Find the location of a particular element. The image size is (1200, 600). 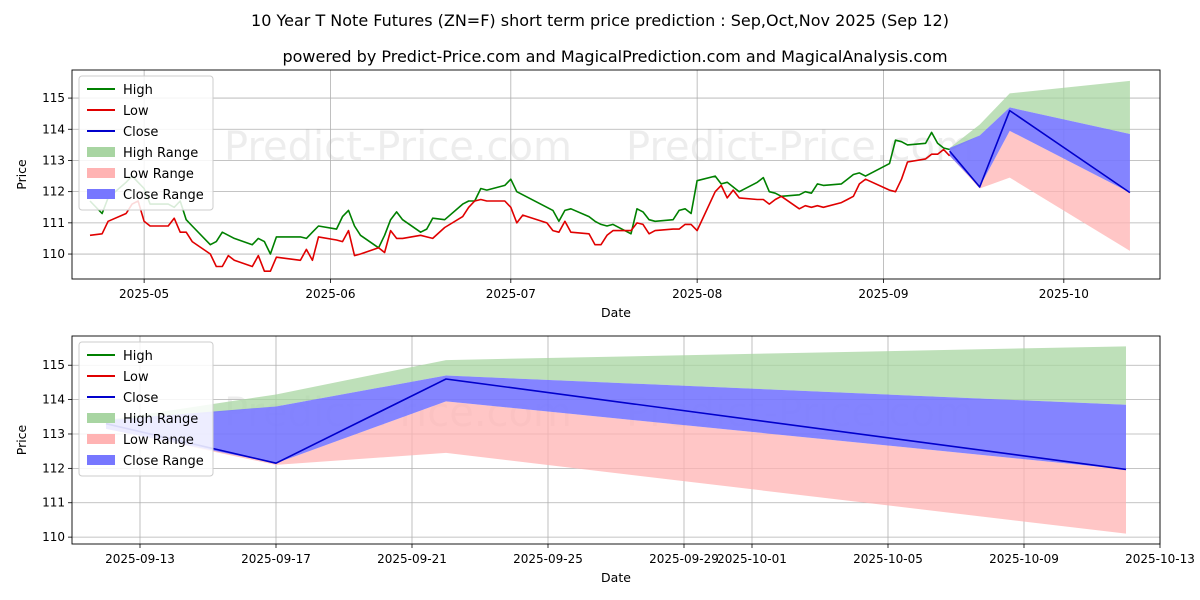

low-range-band is located at coordinates (1039, 190).